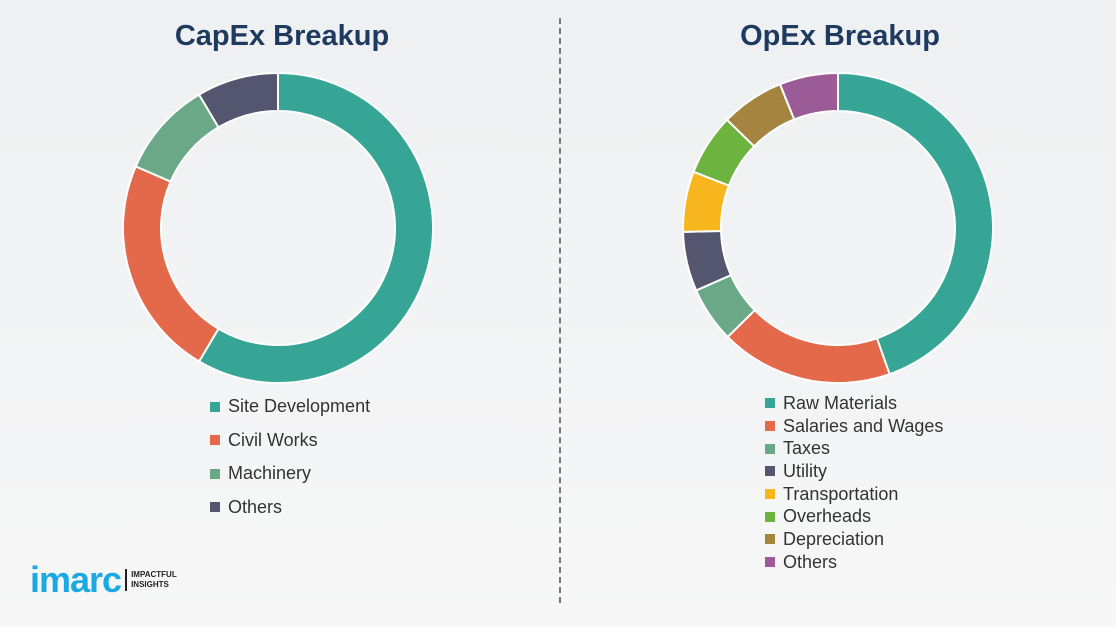  I want to click on donut-slice-civil-works, so click(171, 264).